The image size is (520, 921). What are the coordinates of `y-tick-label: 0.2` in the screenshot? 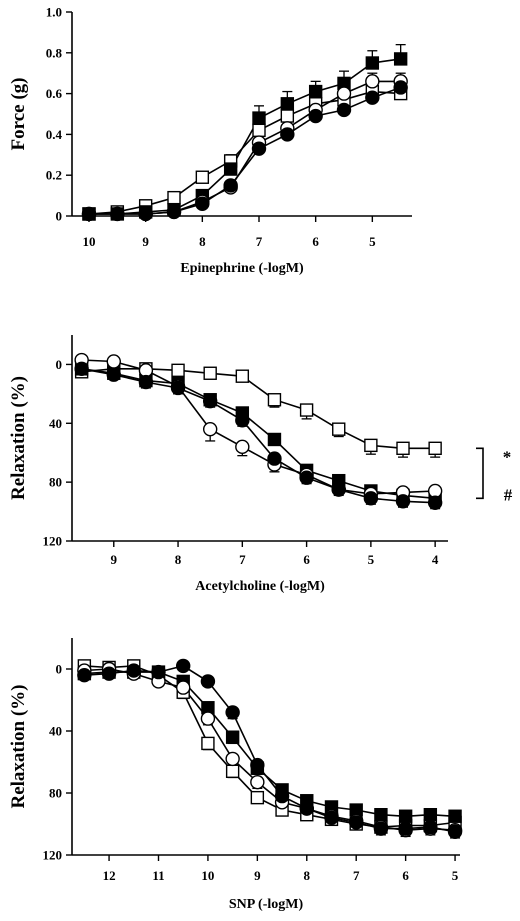 It's located at (54, 175).